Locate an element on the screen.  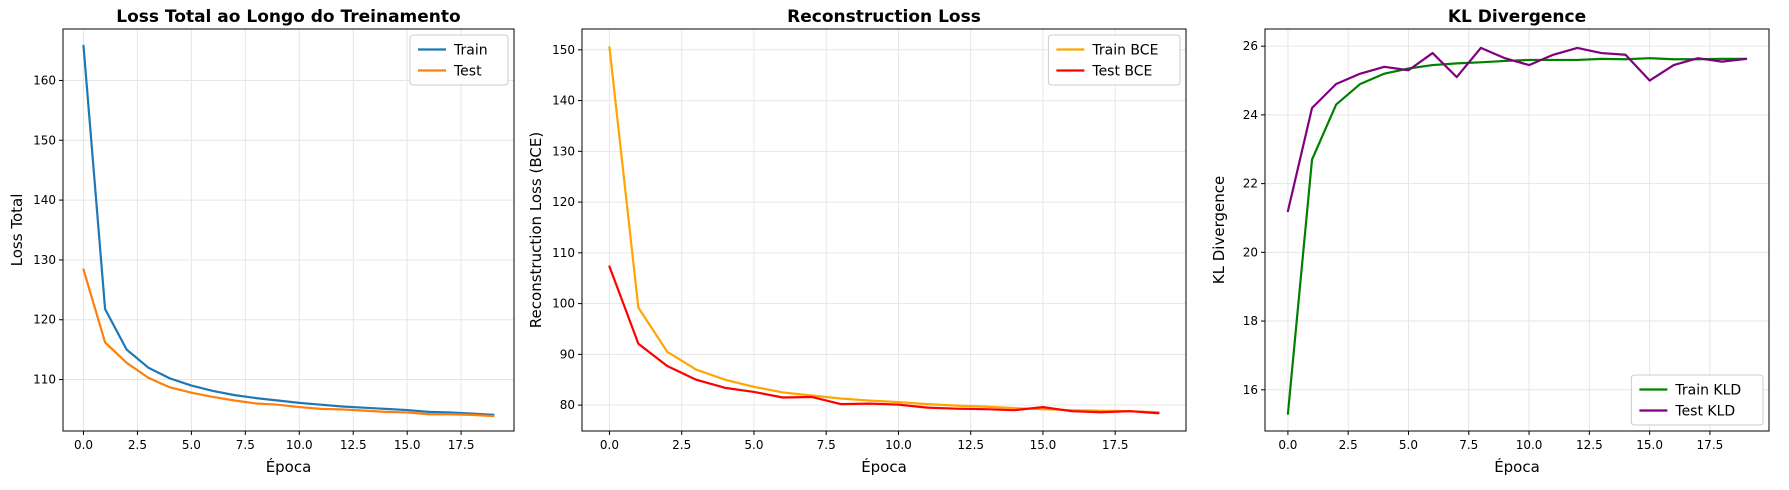
y-tick-label: 20 is located at coordinates (1250, 252).